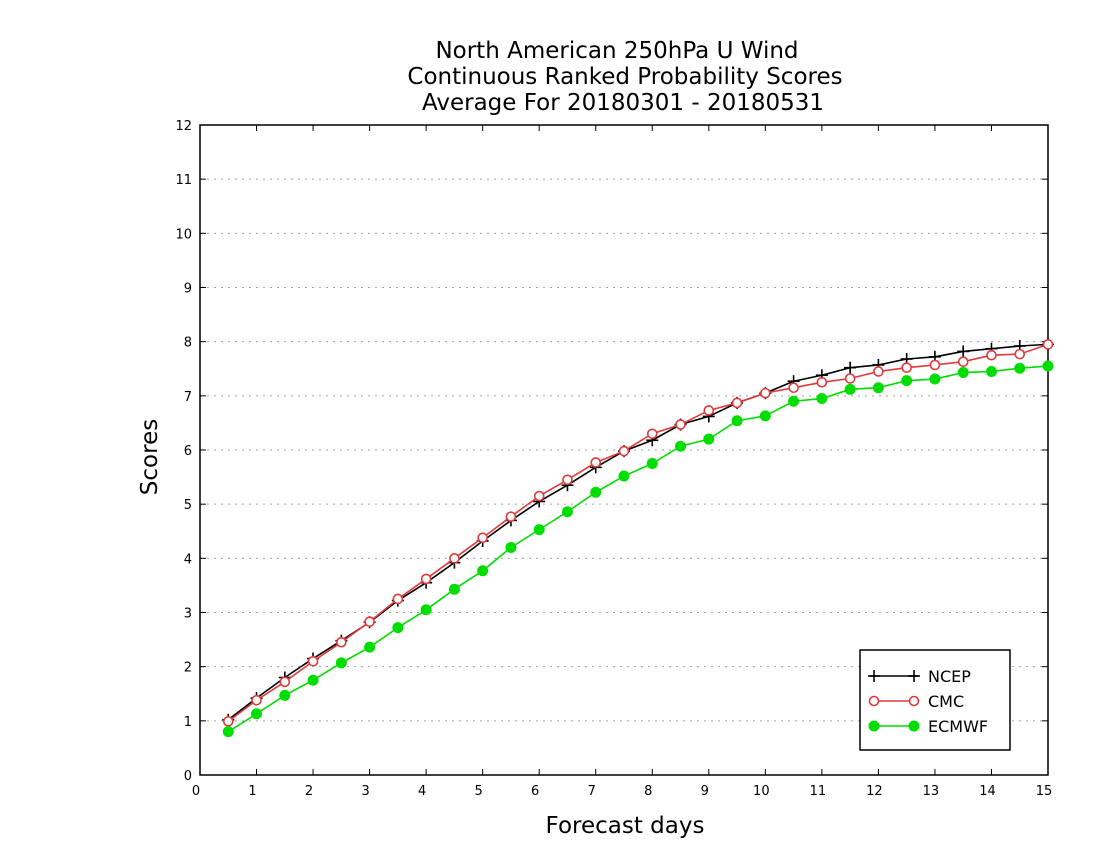  Describe the element at coordinates (150, 457) in the screenshot. I see `y-axis-label: Scores` at that location.